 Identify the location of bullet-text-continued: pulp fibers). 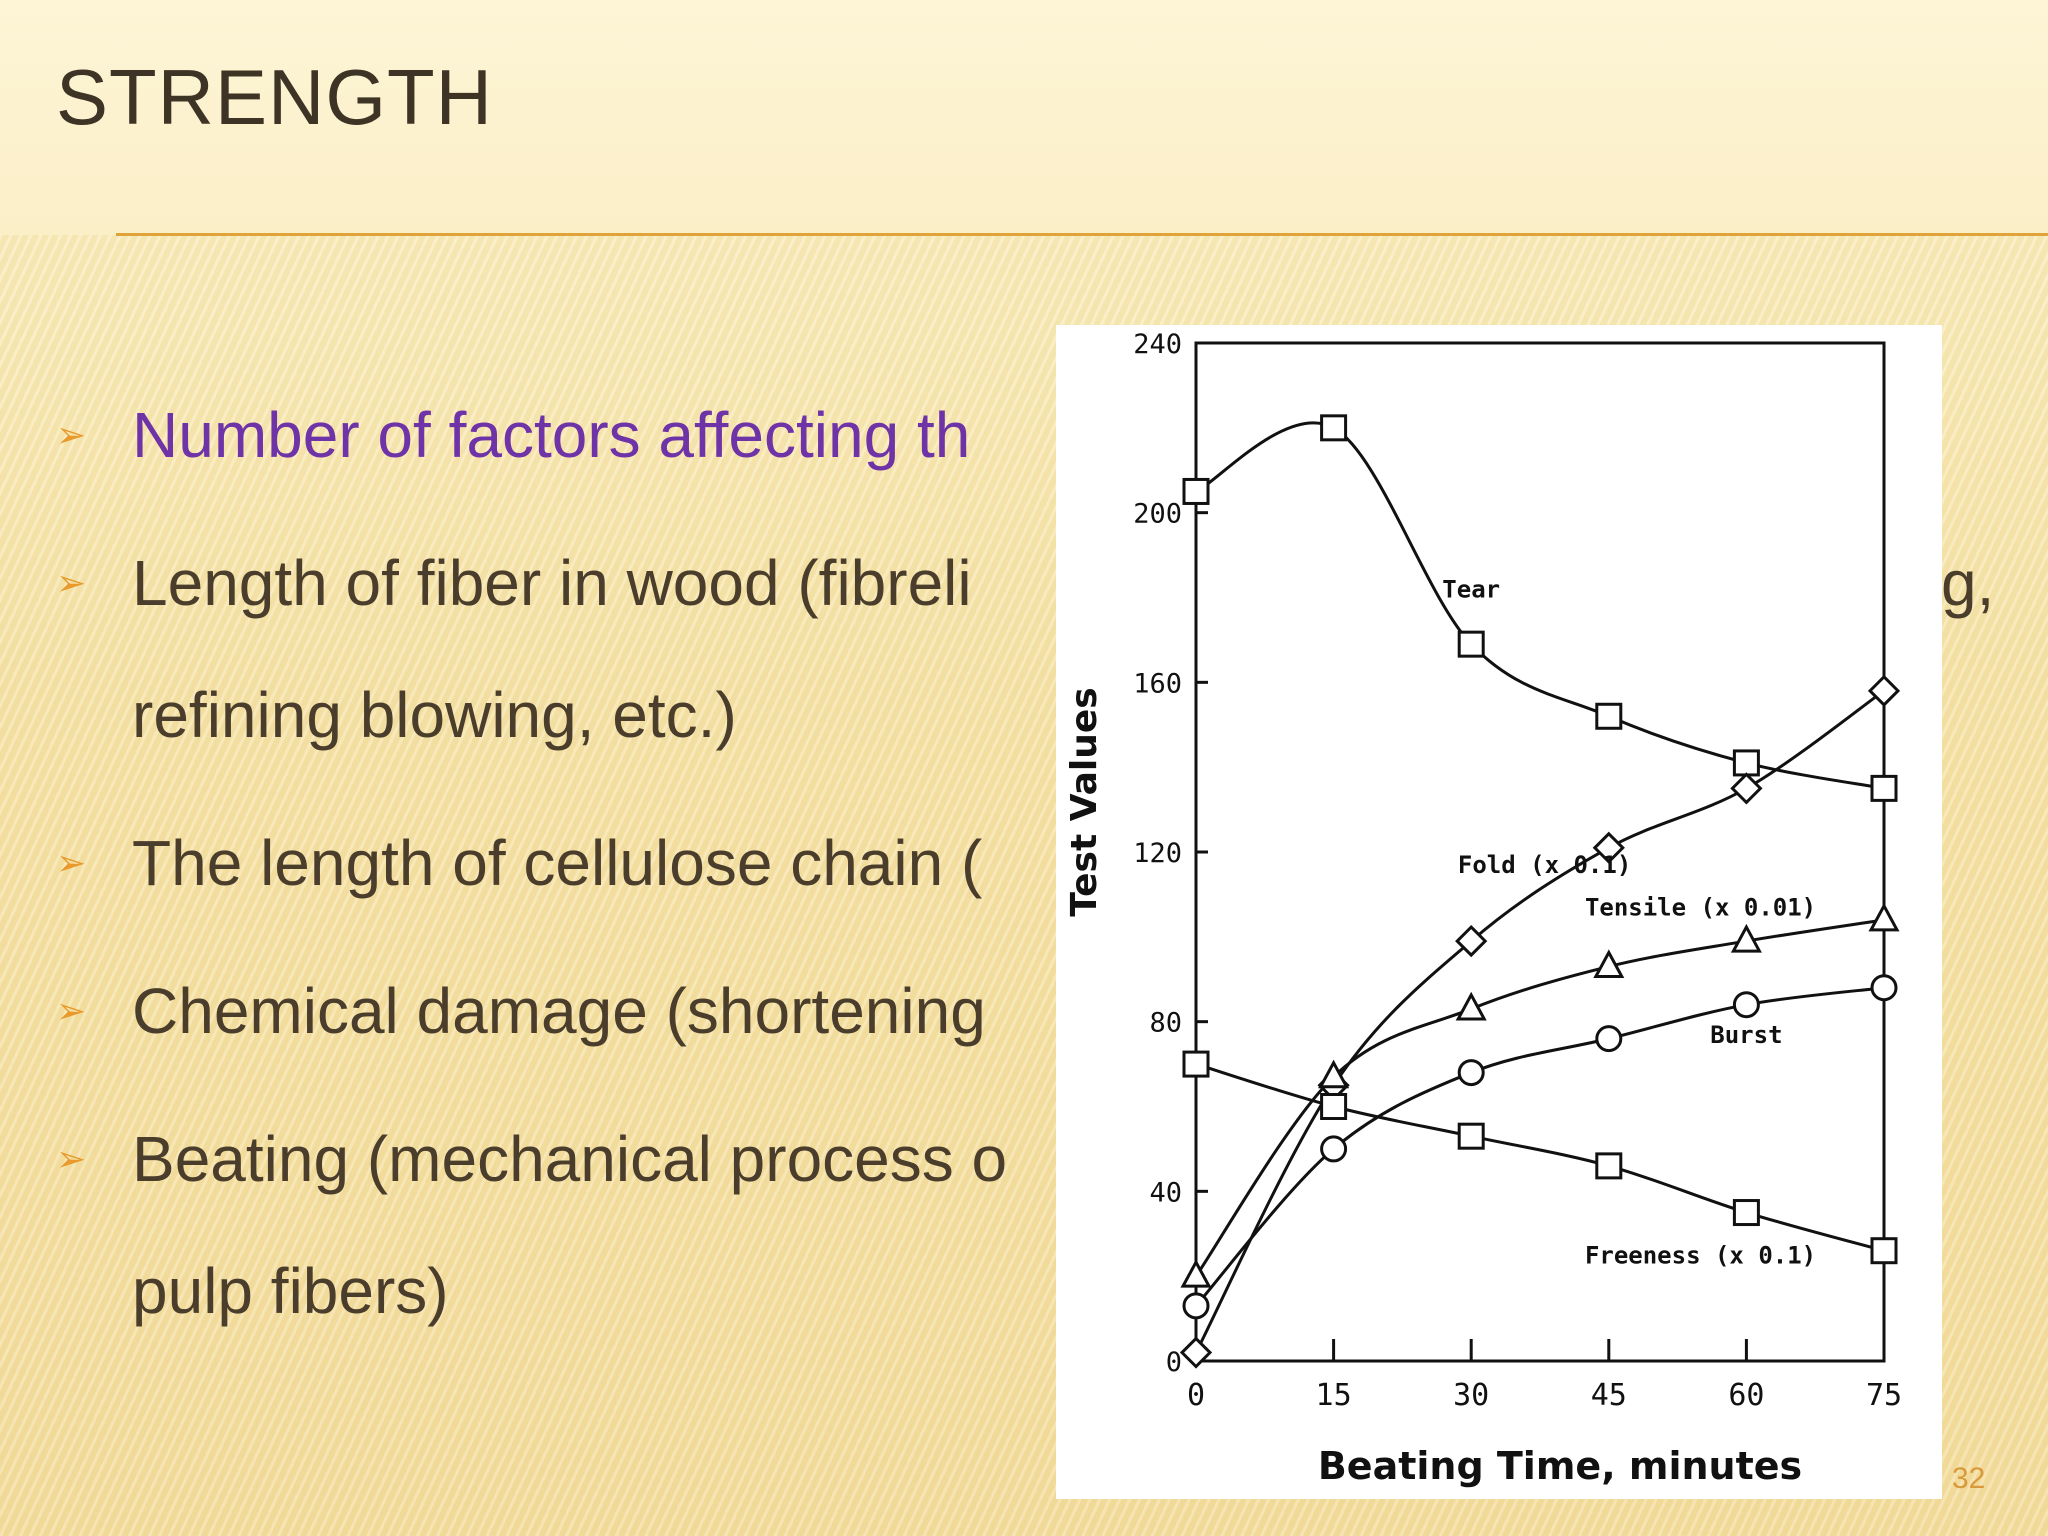
(290, 1291).